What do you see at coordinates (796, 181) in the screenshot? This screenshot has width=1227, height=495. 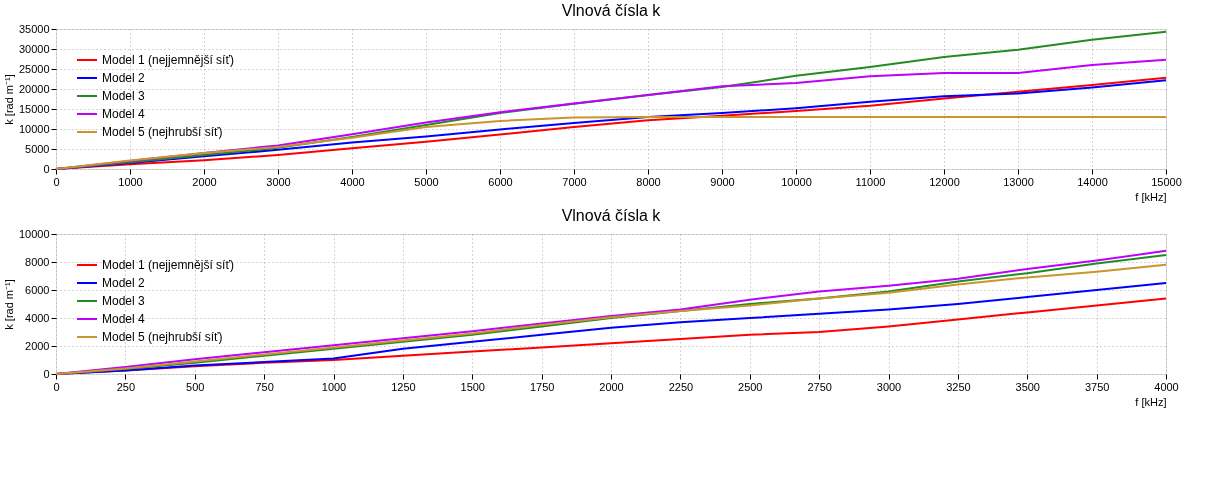 I see `x-tick-label: 10000` at bounding box center [796, 181].